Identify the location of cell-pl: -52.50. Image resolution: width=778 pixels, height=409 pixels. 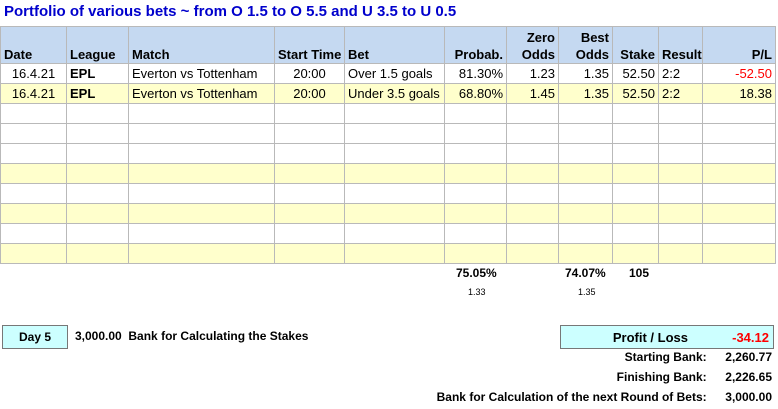
(739, 73).